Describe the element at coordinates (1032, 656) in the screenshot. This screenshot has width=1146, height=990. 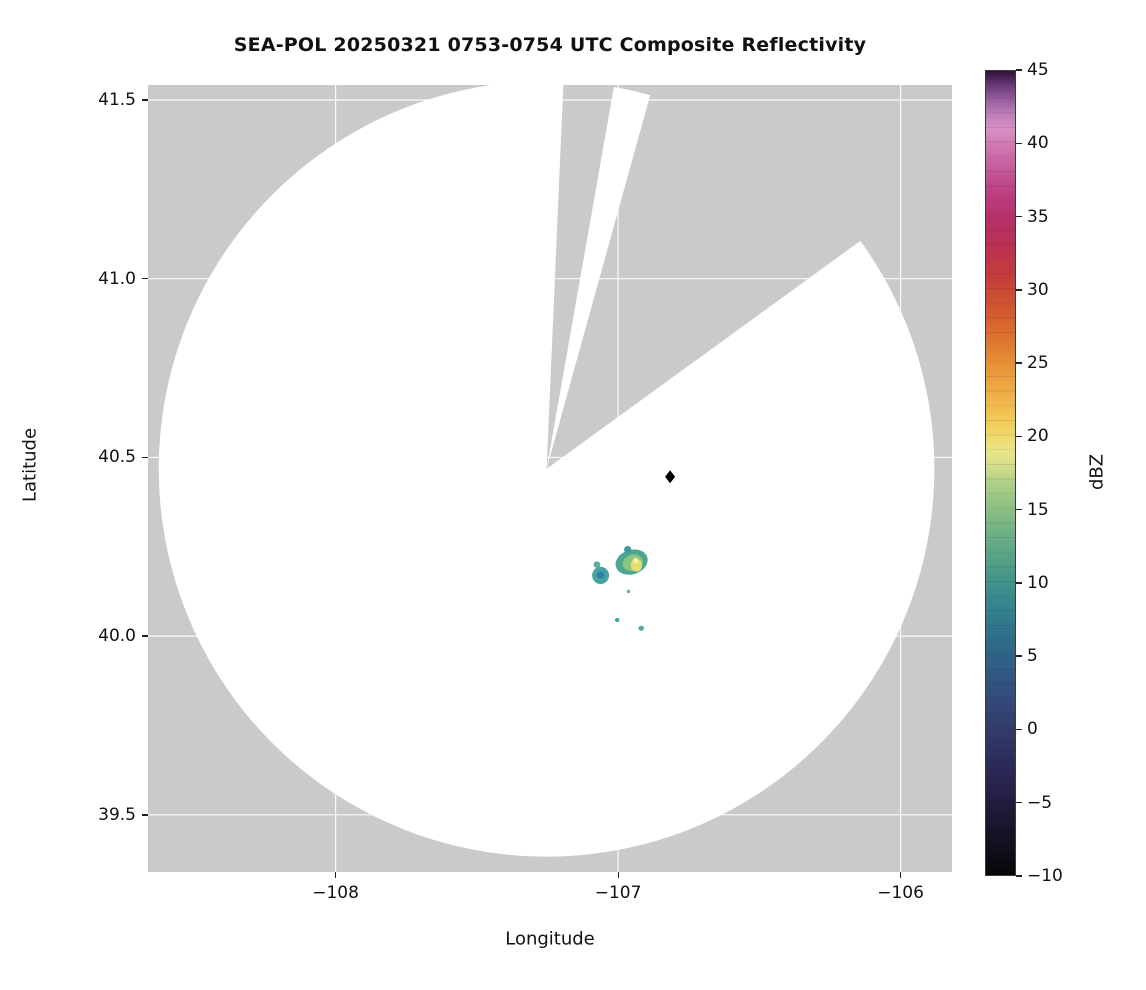
I see `colorbar-tick-label: 5` at that location.